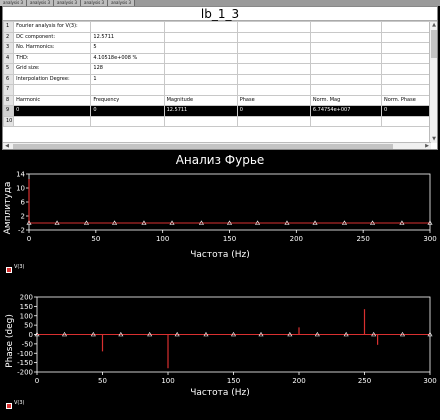 The height and width of the screenshot is (420, 440). Describe the element at coordinates (127, 79) in the screenshot. I see `table-cell: 1` at that location.